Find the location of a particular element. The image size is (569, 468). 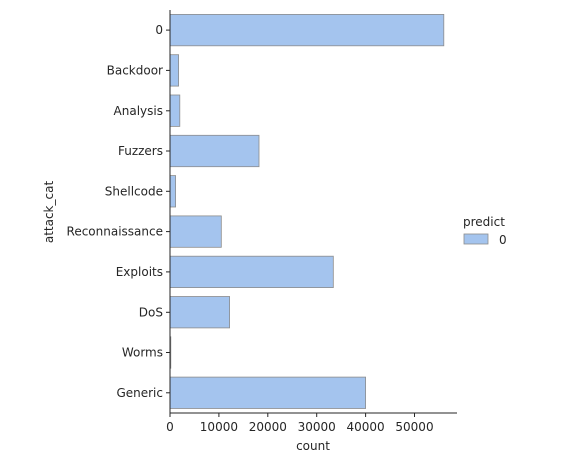

legend-swatch is located at coordinates (476, 239).